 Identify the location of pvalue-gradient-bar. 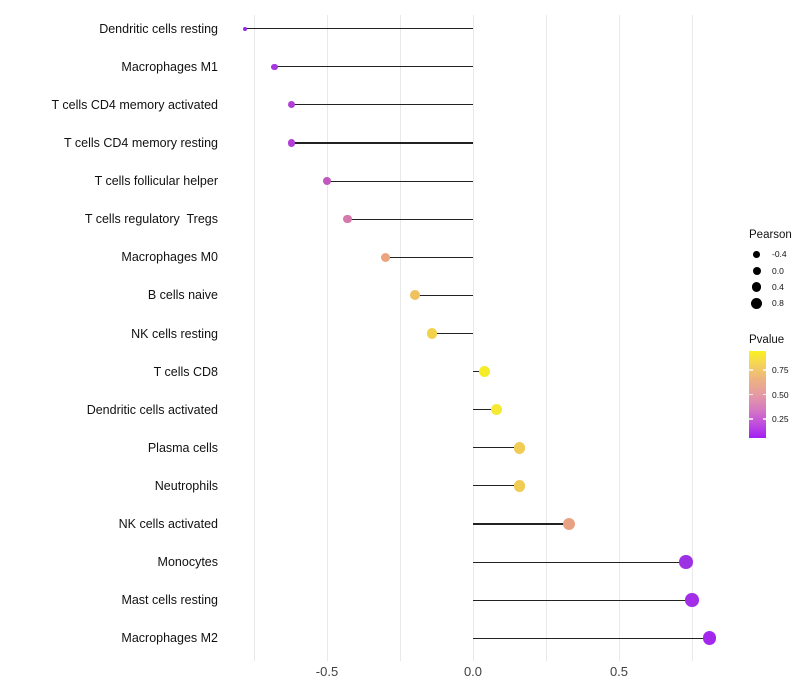
(757, 394).